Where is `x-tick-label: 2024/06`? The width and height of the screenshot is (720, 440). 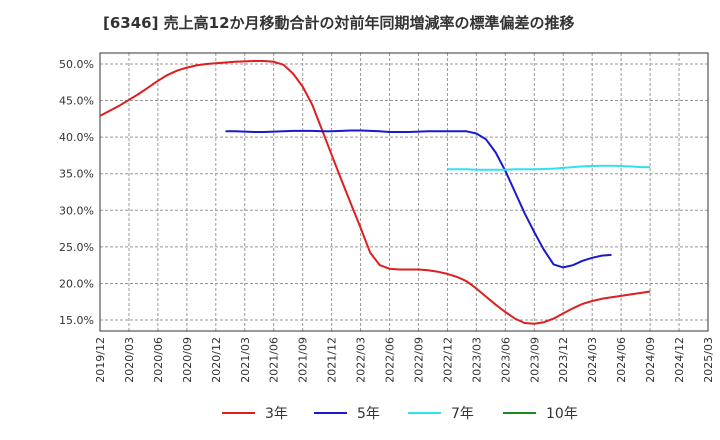
x-tick-label: 2024/06 is located at coordinates (621, 360).